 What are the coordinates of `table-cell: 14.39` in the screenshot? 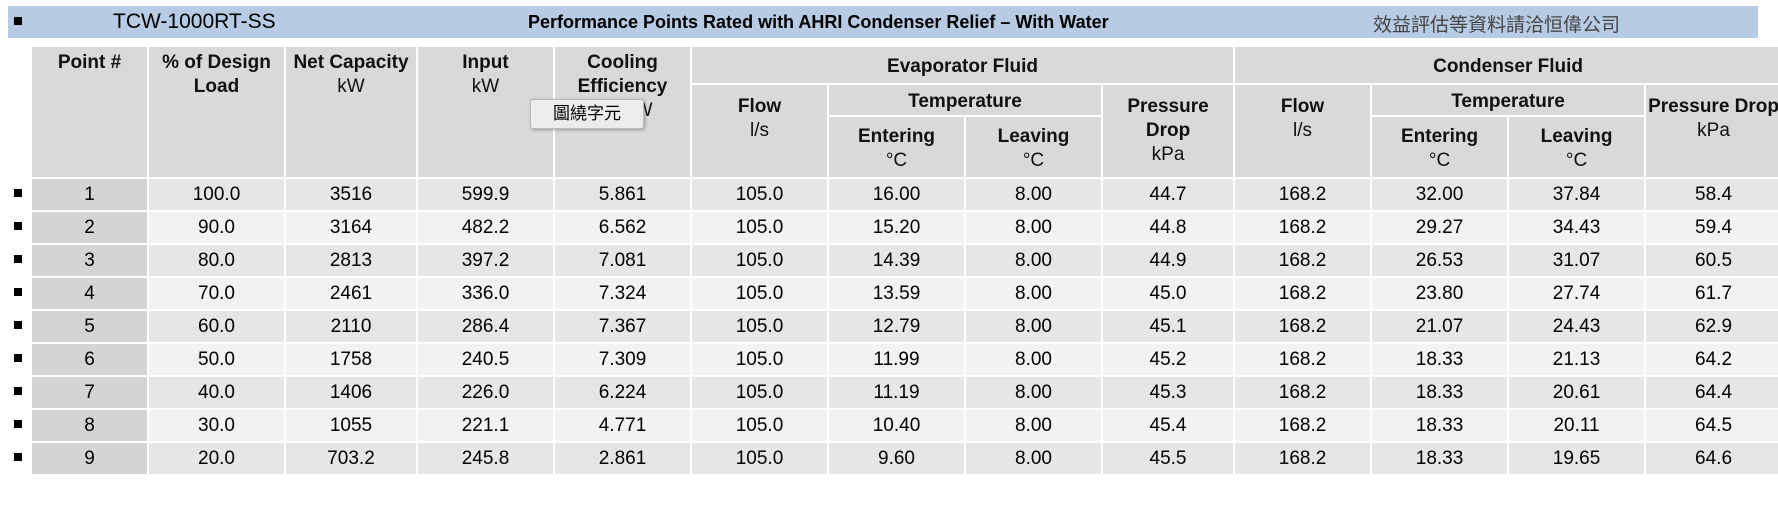 It's located at (896, 260).